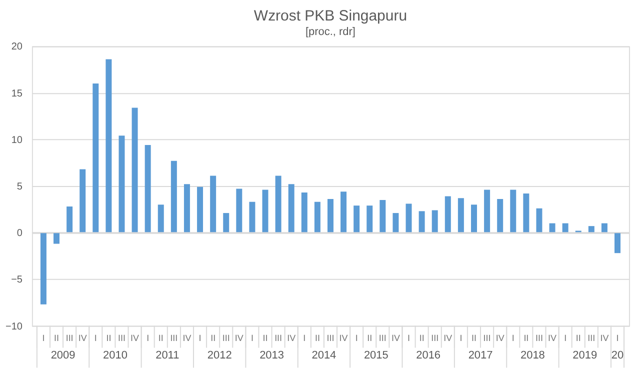 The width and height of the screenshot is (640, 376). I want to click on y-tick-label: −5, so click(17, 280).